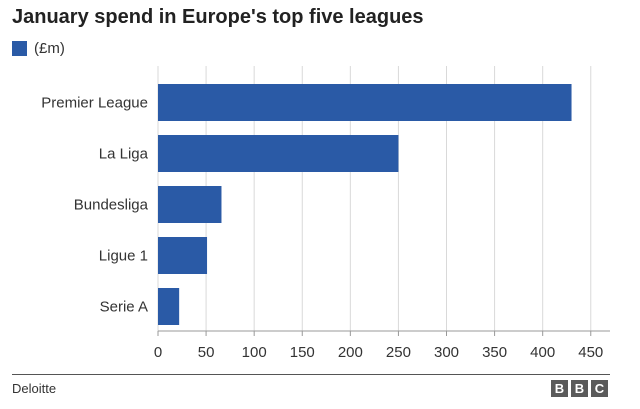 This screenshot has height=409, width=640. What do you see at coordinates (590, 352) in the screenshot?
I see `x-tick-label: 450` at bounding box center [590, 352].